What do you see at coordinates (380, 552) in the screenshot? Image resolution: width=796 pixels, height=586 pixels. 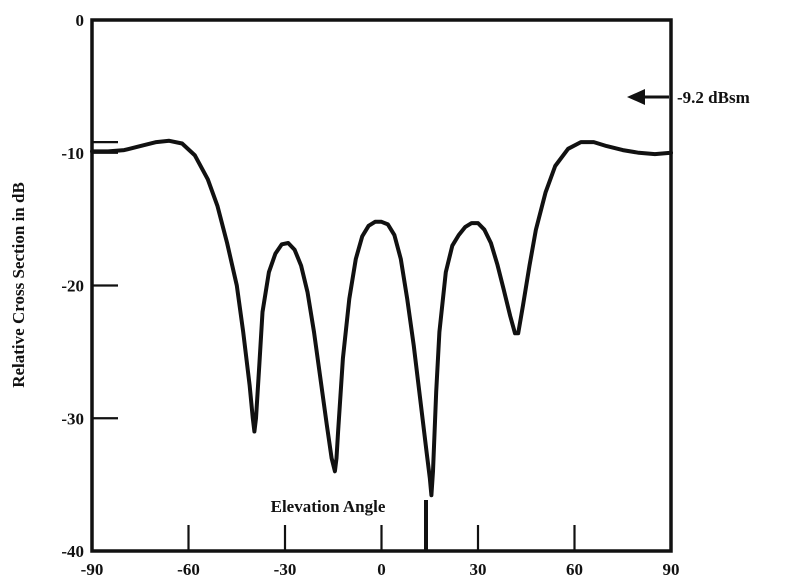 I see `x-axis-ticks: -90 -60 -30 0 30 60 90` at bounding box center [380, 552].